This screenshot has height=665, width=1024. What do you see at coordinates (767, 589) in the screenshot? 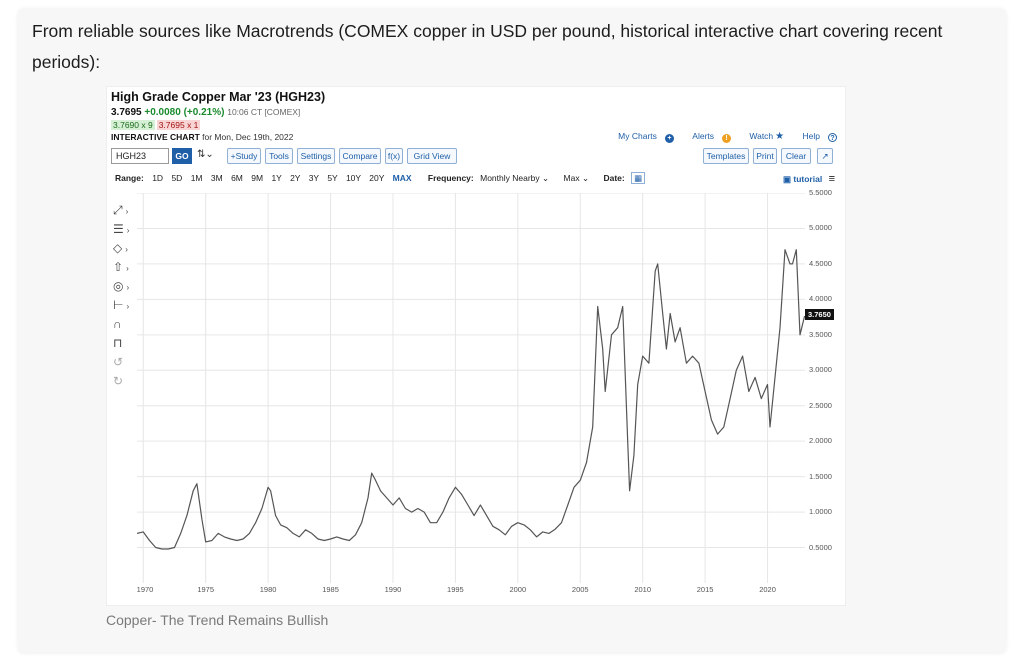
I see `x-tick-label: 2020` at bounding box center [767, 589].